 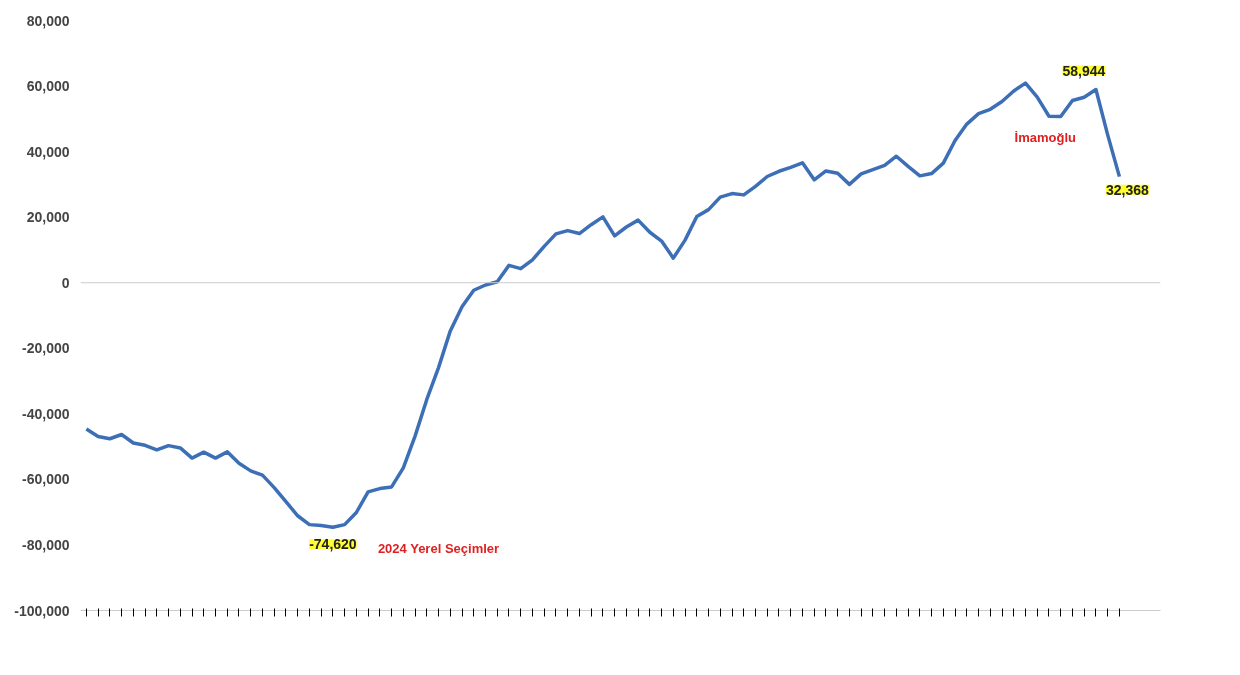 What do you see at coordinates (46, 413) in the screenshot?
I see `y-tick-label: -40,000` at bounding box center [46, 413].